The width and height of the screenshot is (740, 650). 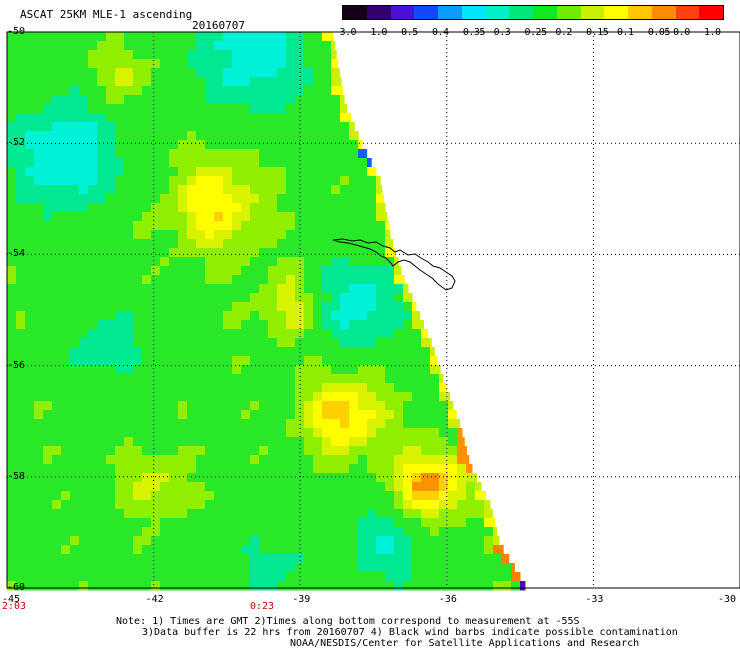 I want to click on colorbar-segment, so click(x=687, y=12).